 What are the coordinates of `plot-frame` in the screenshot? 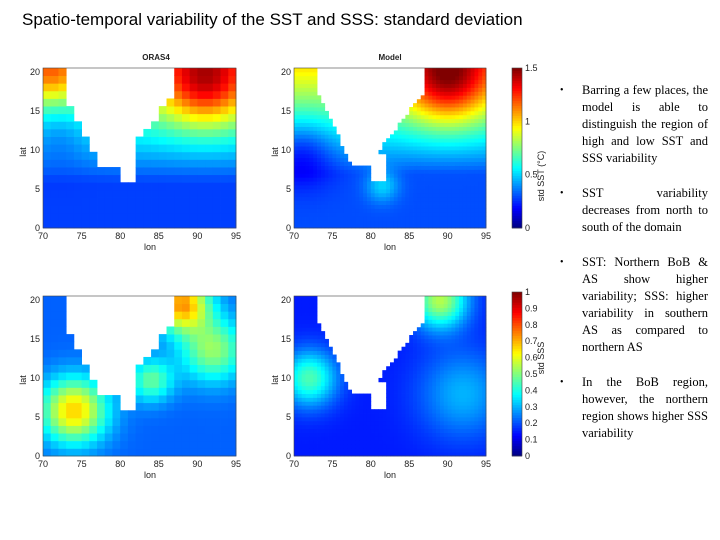 It's located at (139, 376).